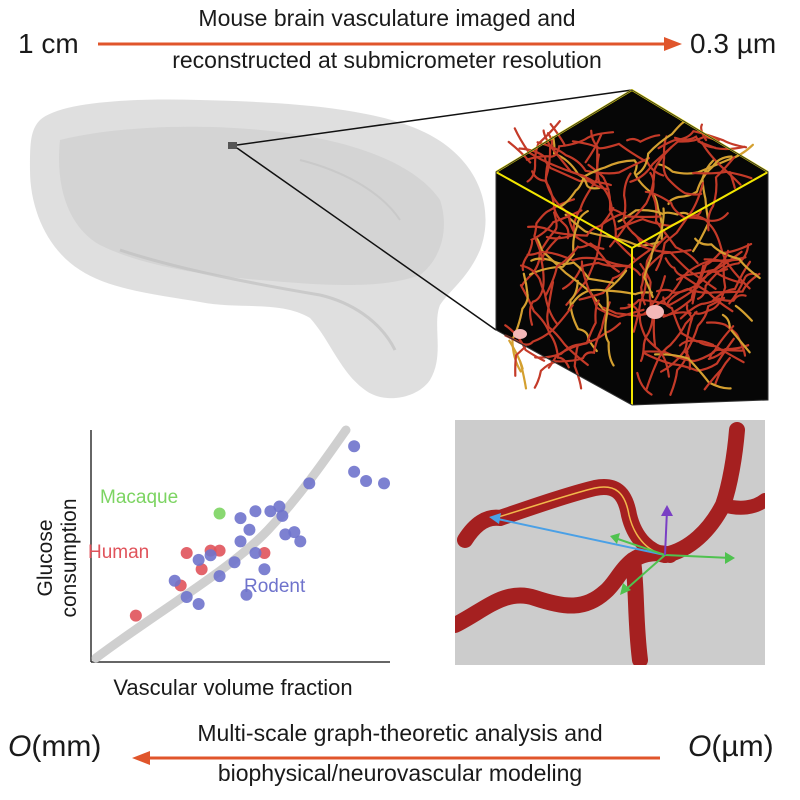 The width and height of the screenshot is (800, 800). What do you see at coordinates (434, 117) in the screenshot?
I see `zoom-line-top` at bounding box center [434, 117].